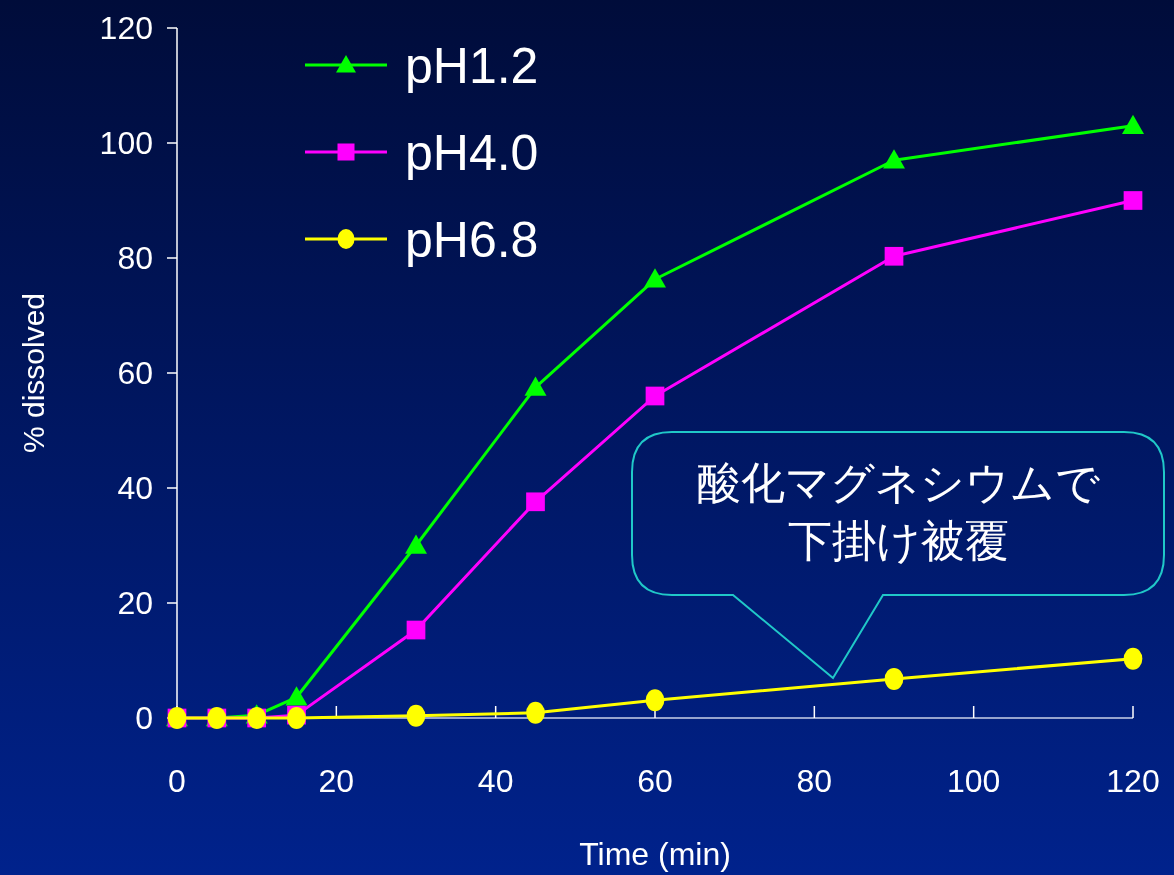 Image resolution: width=1174 pixels, height=875 pixels. I want to click on x-tick-label: 40, so click(495, 781).